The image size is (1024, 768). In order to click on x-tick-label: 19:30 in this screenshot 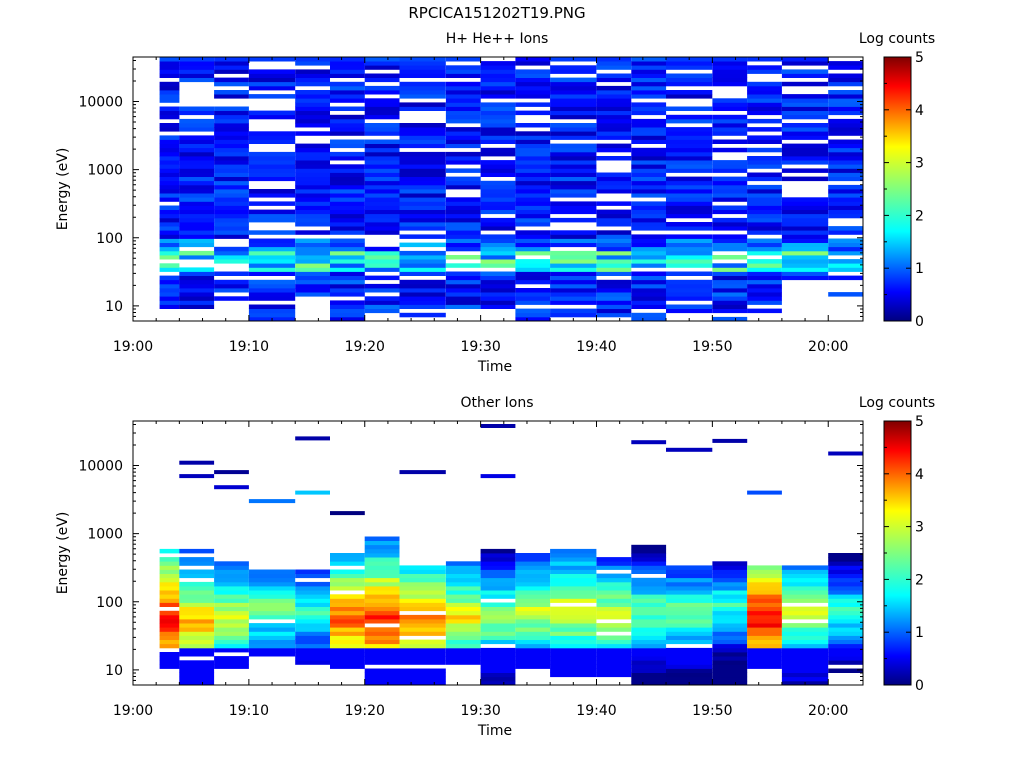, I will do `click(480, 347)`.